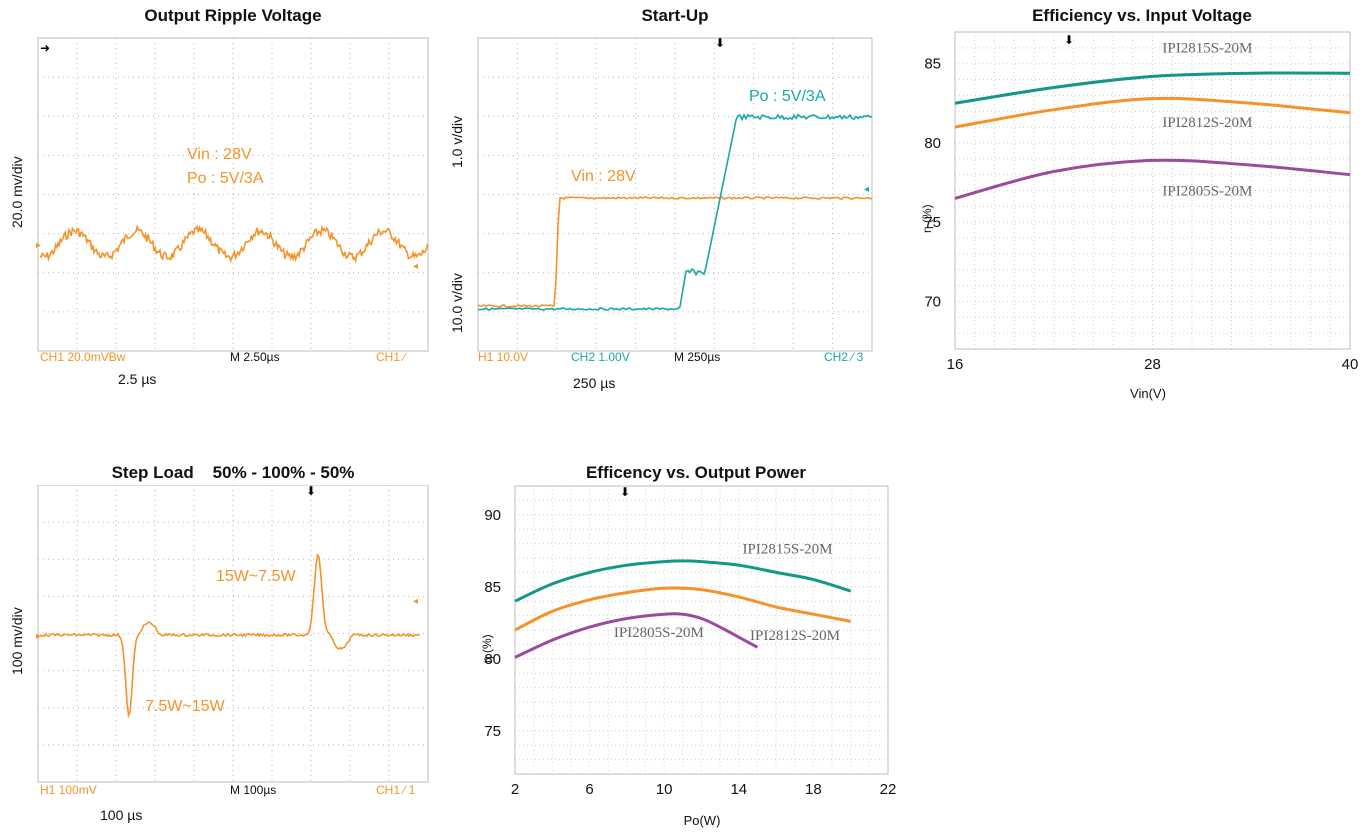 The width and height of the screenshot is (1363, 833). I want to click on eff-po-ytick-label: 75, so click(492, 731).